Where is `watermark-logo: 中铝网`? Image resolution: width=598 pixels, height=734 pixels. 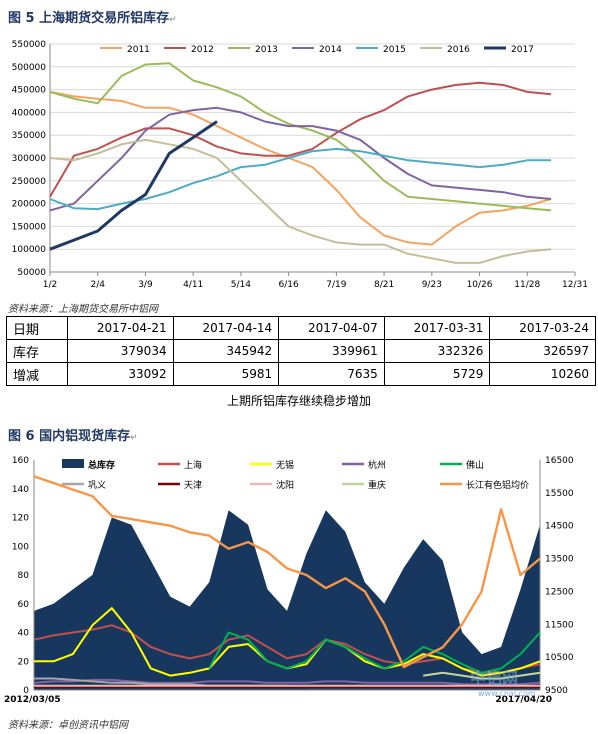
watermark-logo: 中铝网 is located at coordinates (494, 678).